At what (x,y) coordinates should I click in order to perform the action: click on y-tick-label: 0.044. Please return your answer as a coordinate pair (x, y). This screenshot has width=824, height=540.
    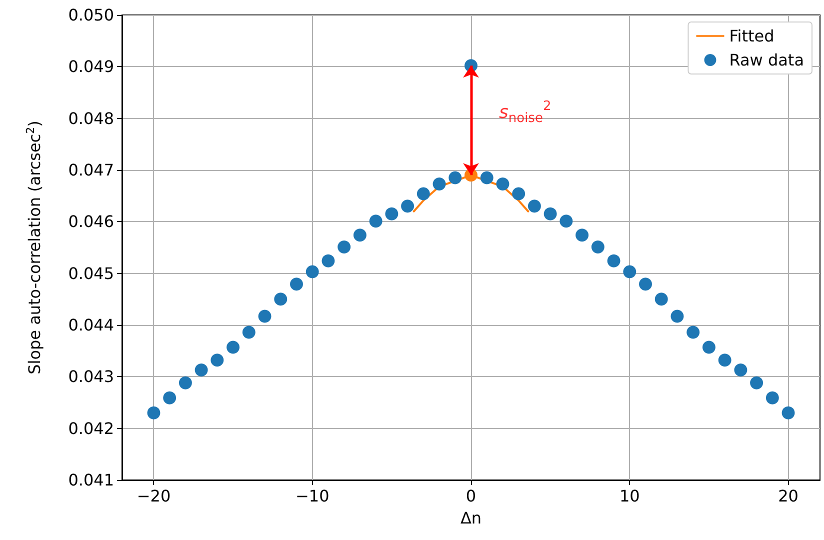
    Looking at the image, I should click on (91, 325).